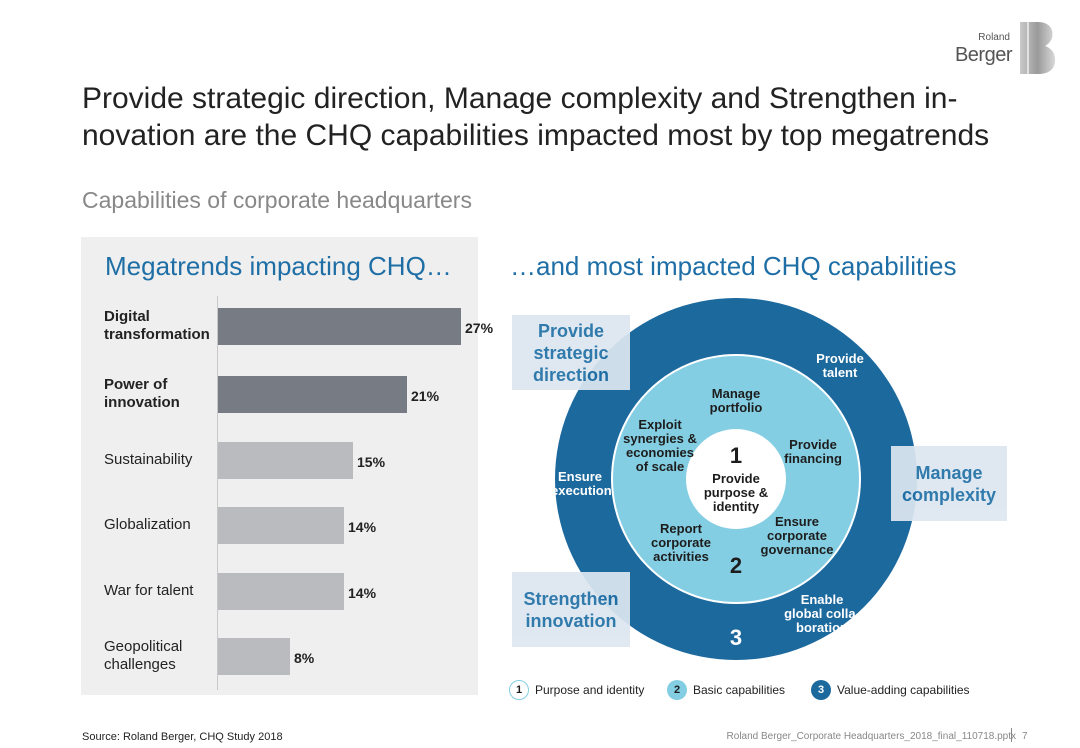 Image resolution: width=1080 pixels, height=748 pixels. Describe the element at coordinates (983, 55) in the screenshot. I see `logo-text-berger: Berger` at that location.